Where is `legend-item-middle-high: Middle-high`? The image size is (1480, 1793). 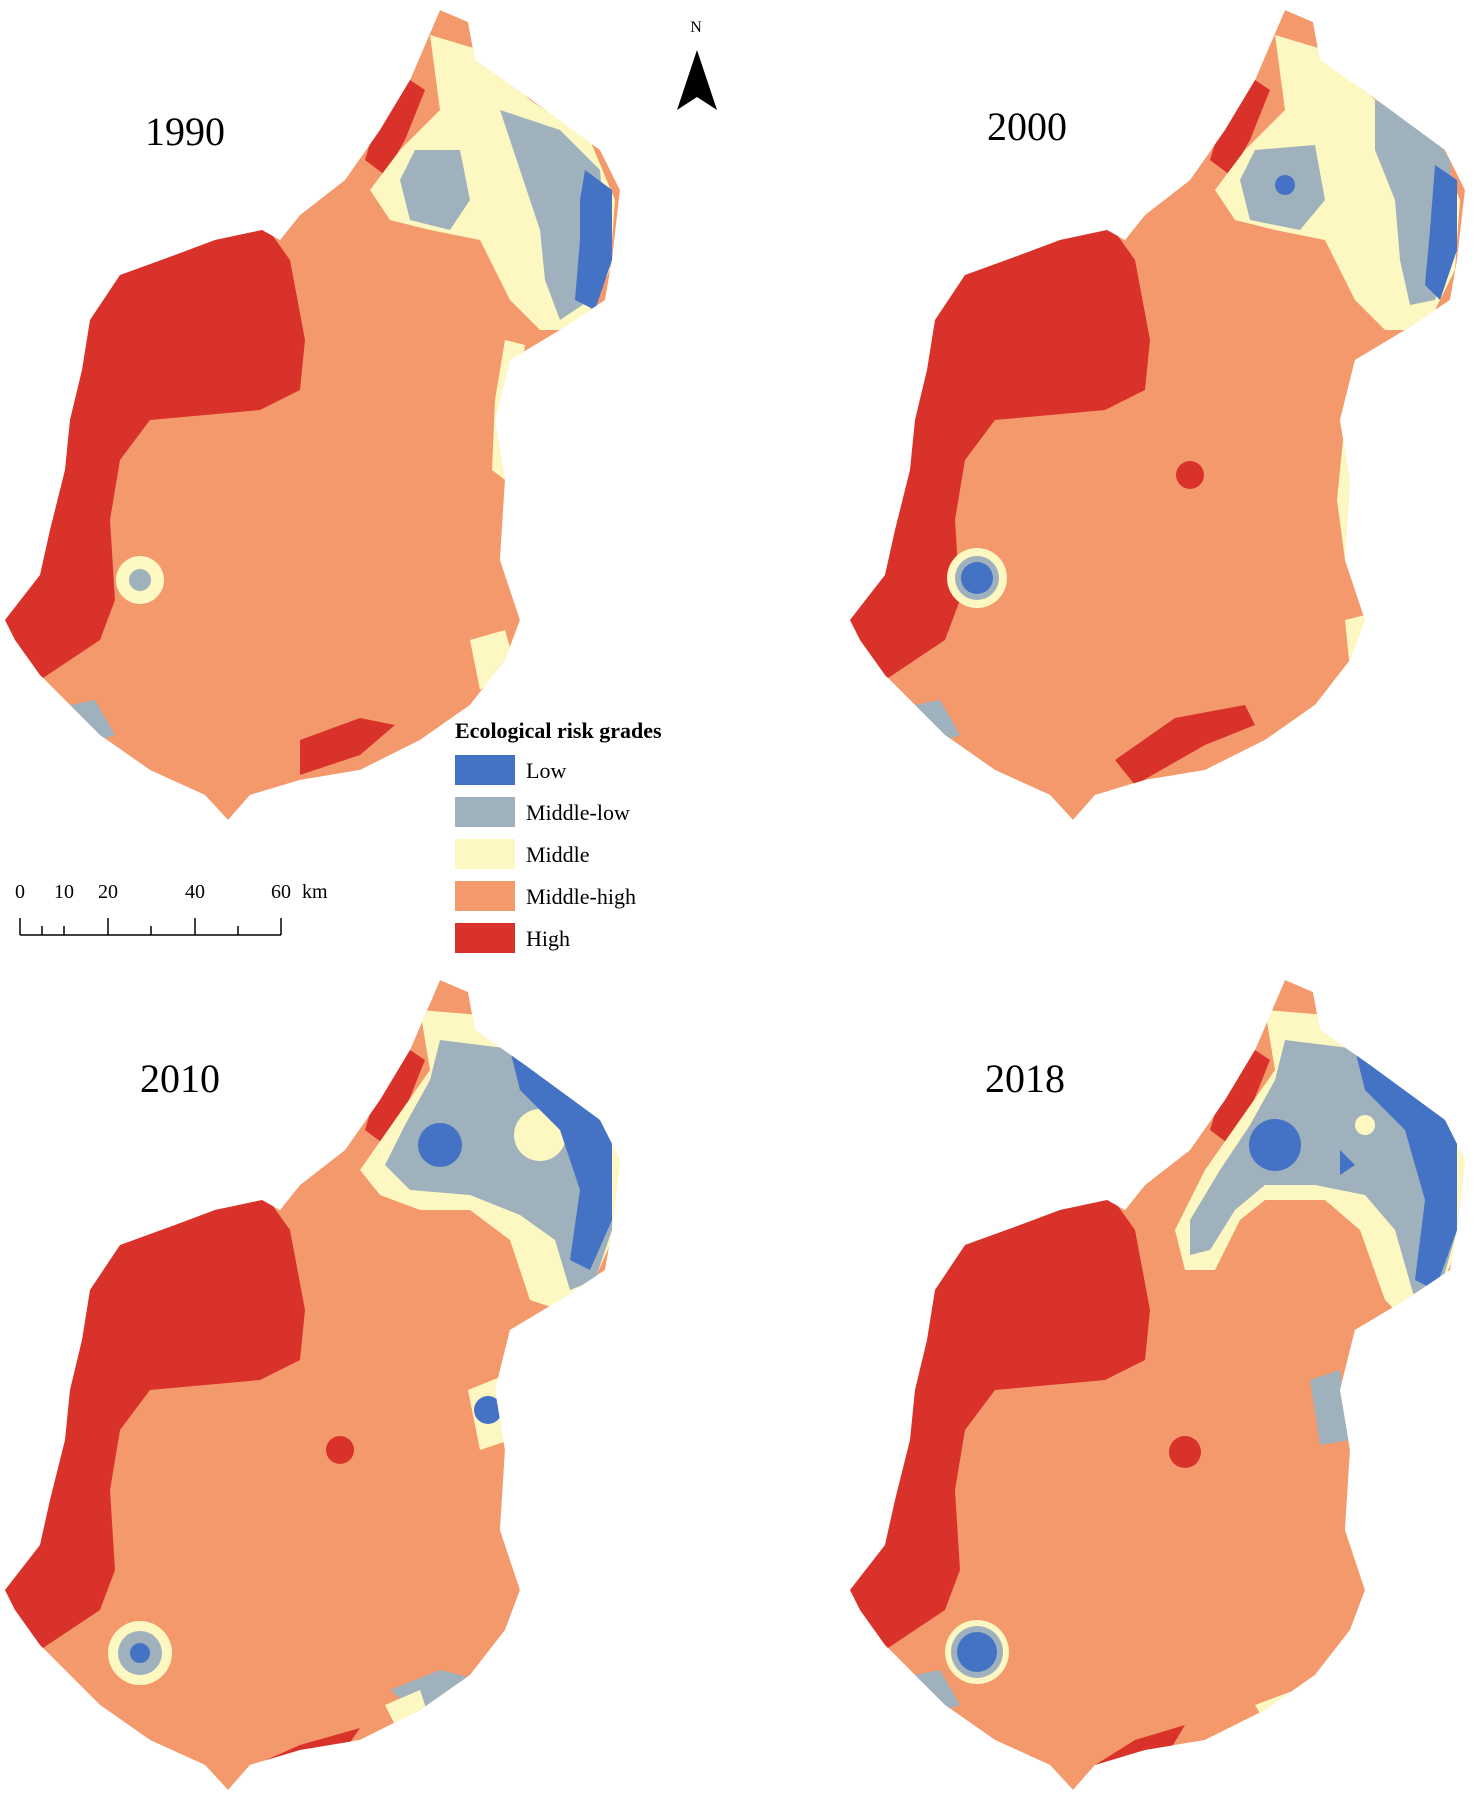 legend-item-middle-high: Middle-high is located at coordinates (545, 896).